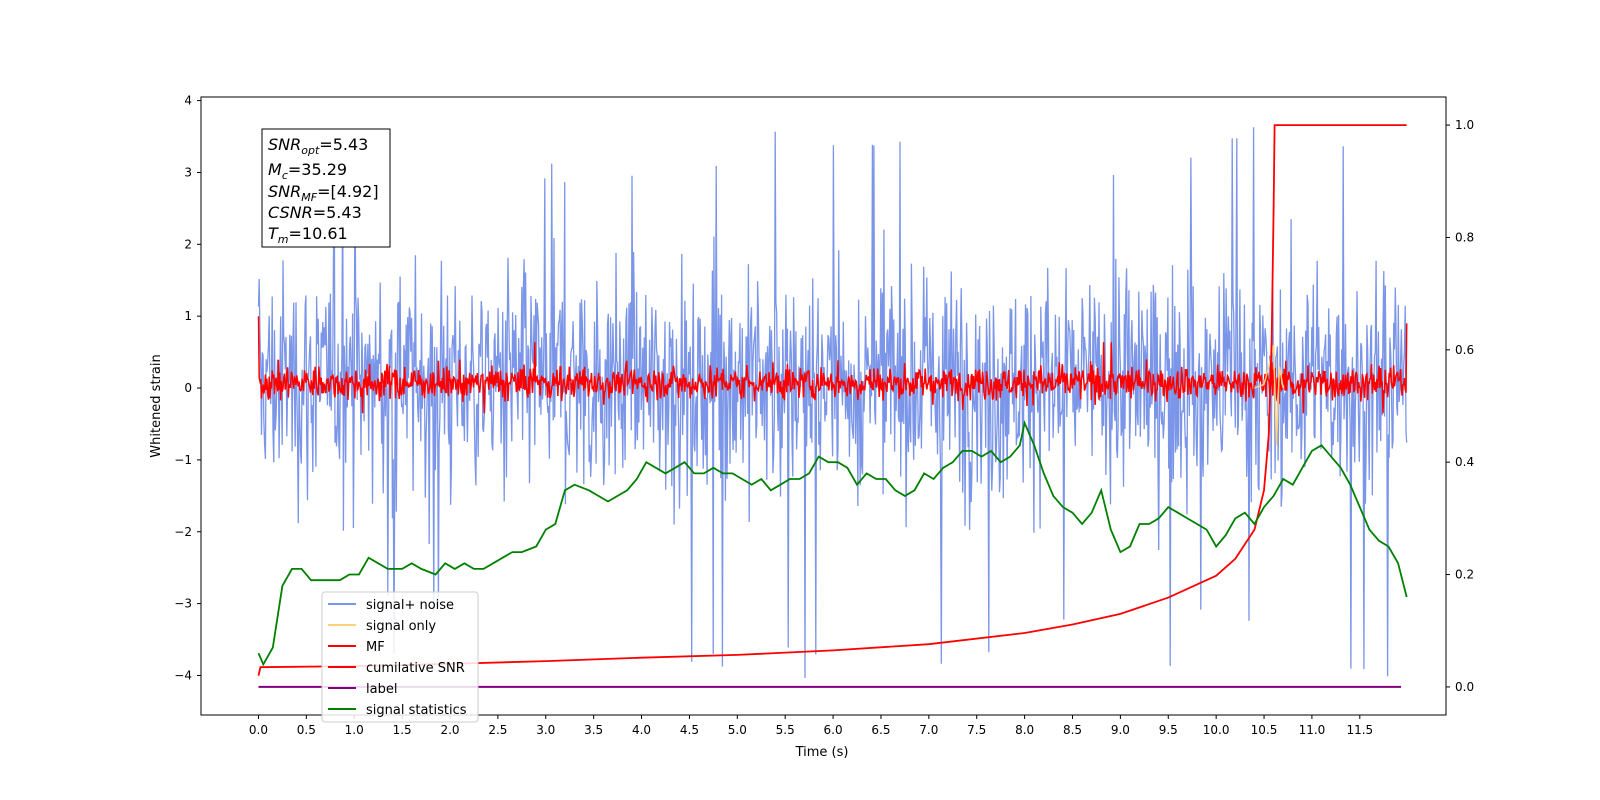  I want to click on annotation-mc: Mc=35.29, so click(307, 171).